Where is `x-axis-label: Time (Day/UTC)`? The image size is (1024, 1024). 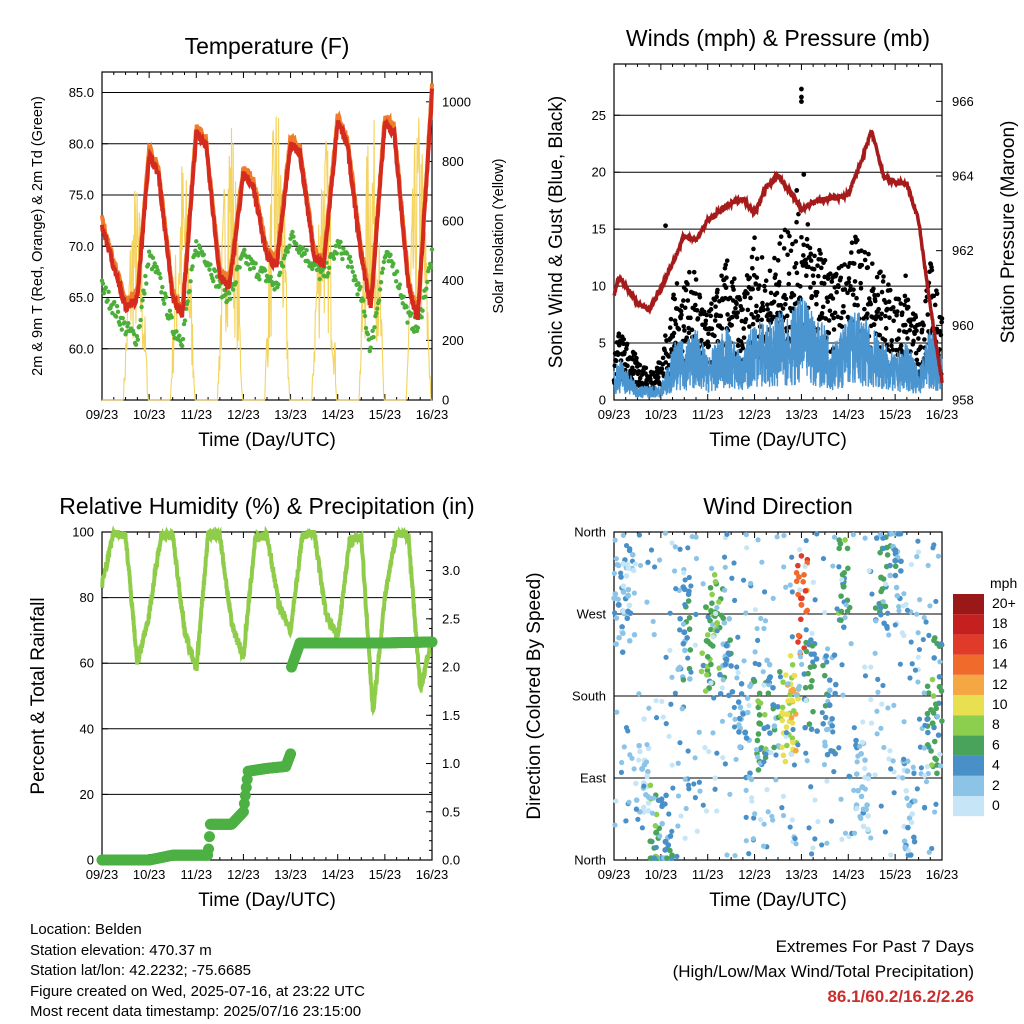
x-axis-label: Time (Day/UTC) is located at coordinates (267, 900).